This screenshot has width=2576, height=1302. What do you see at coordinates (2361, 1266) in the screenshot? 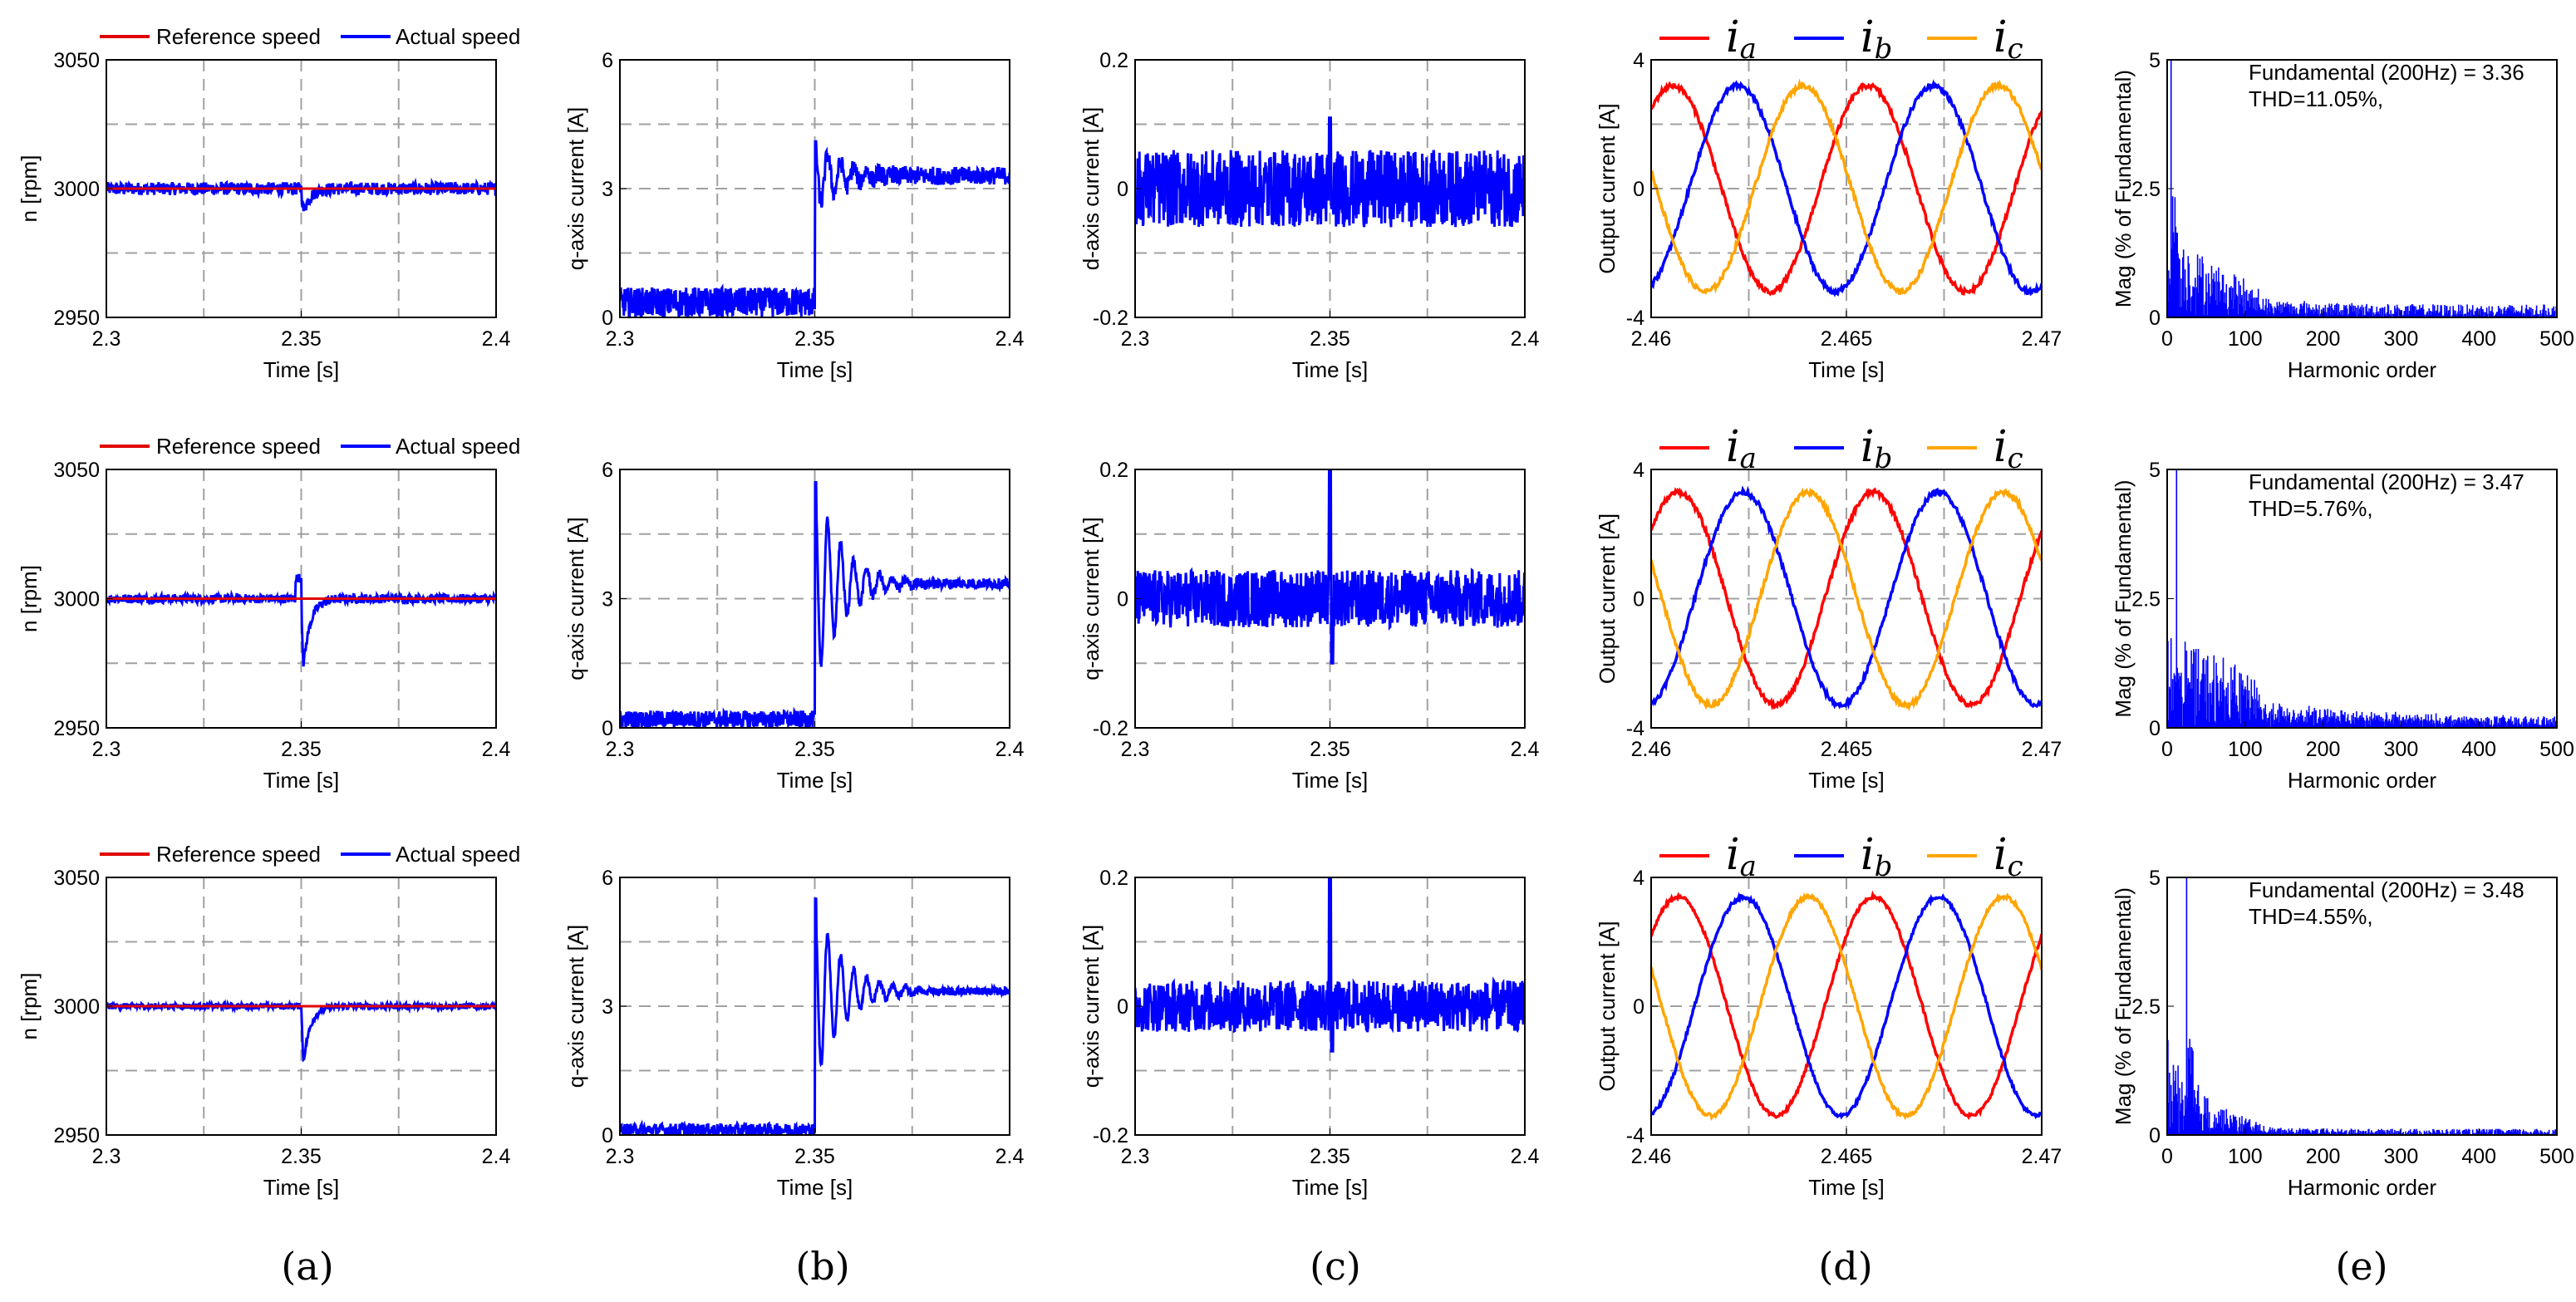
I see `panel-label-e: (e)` at bounding box center [2361, 1266].